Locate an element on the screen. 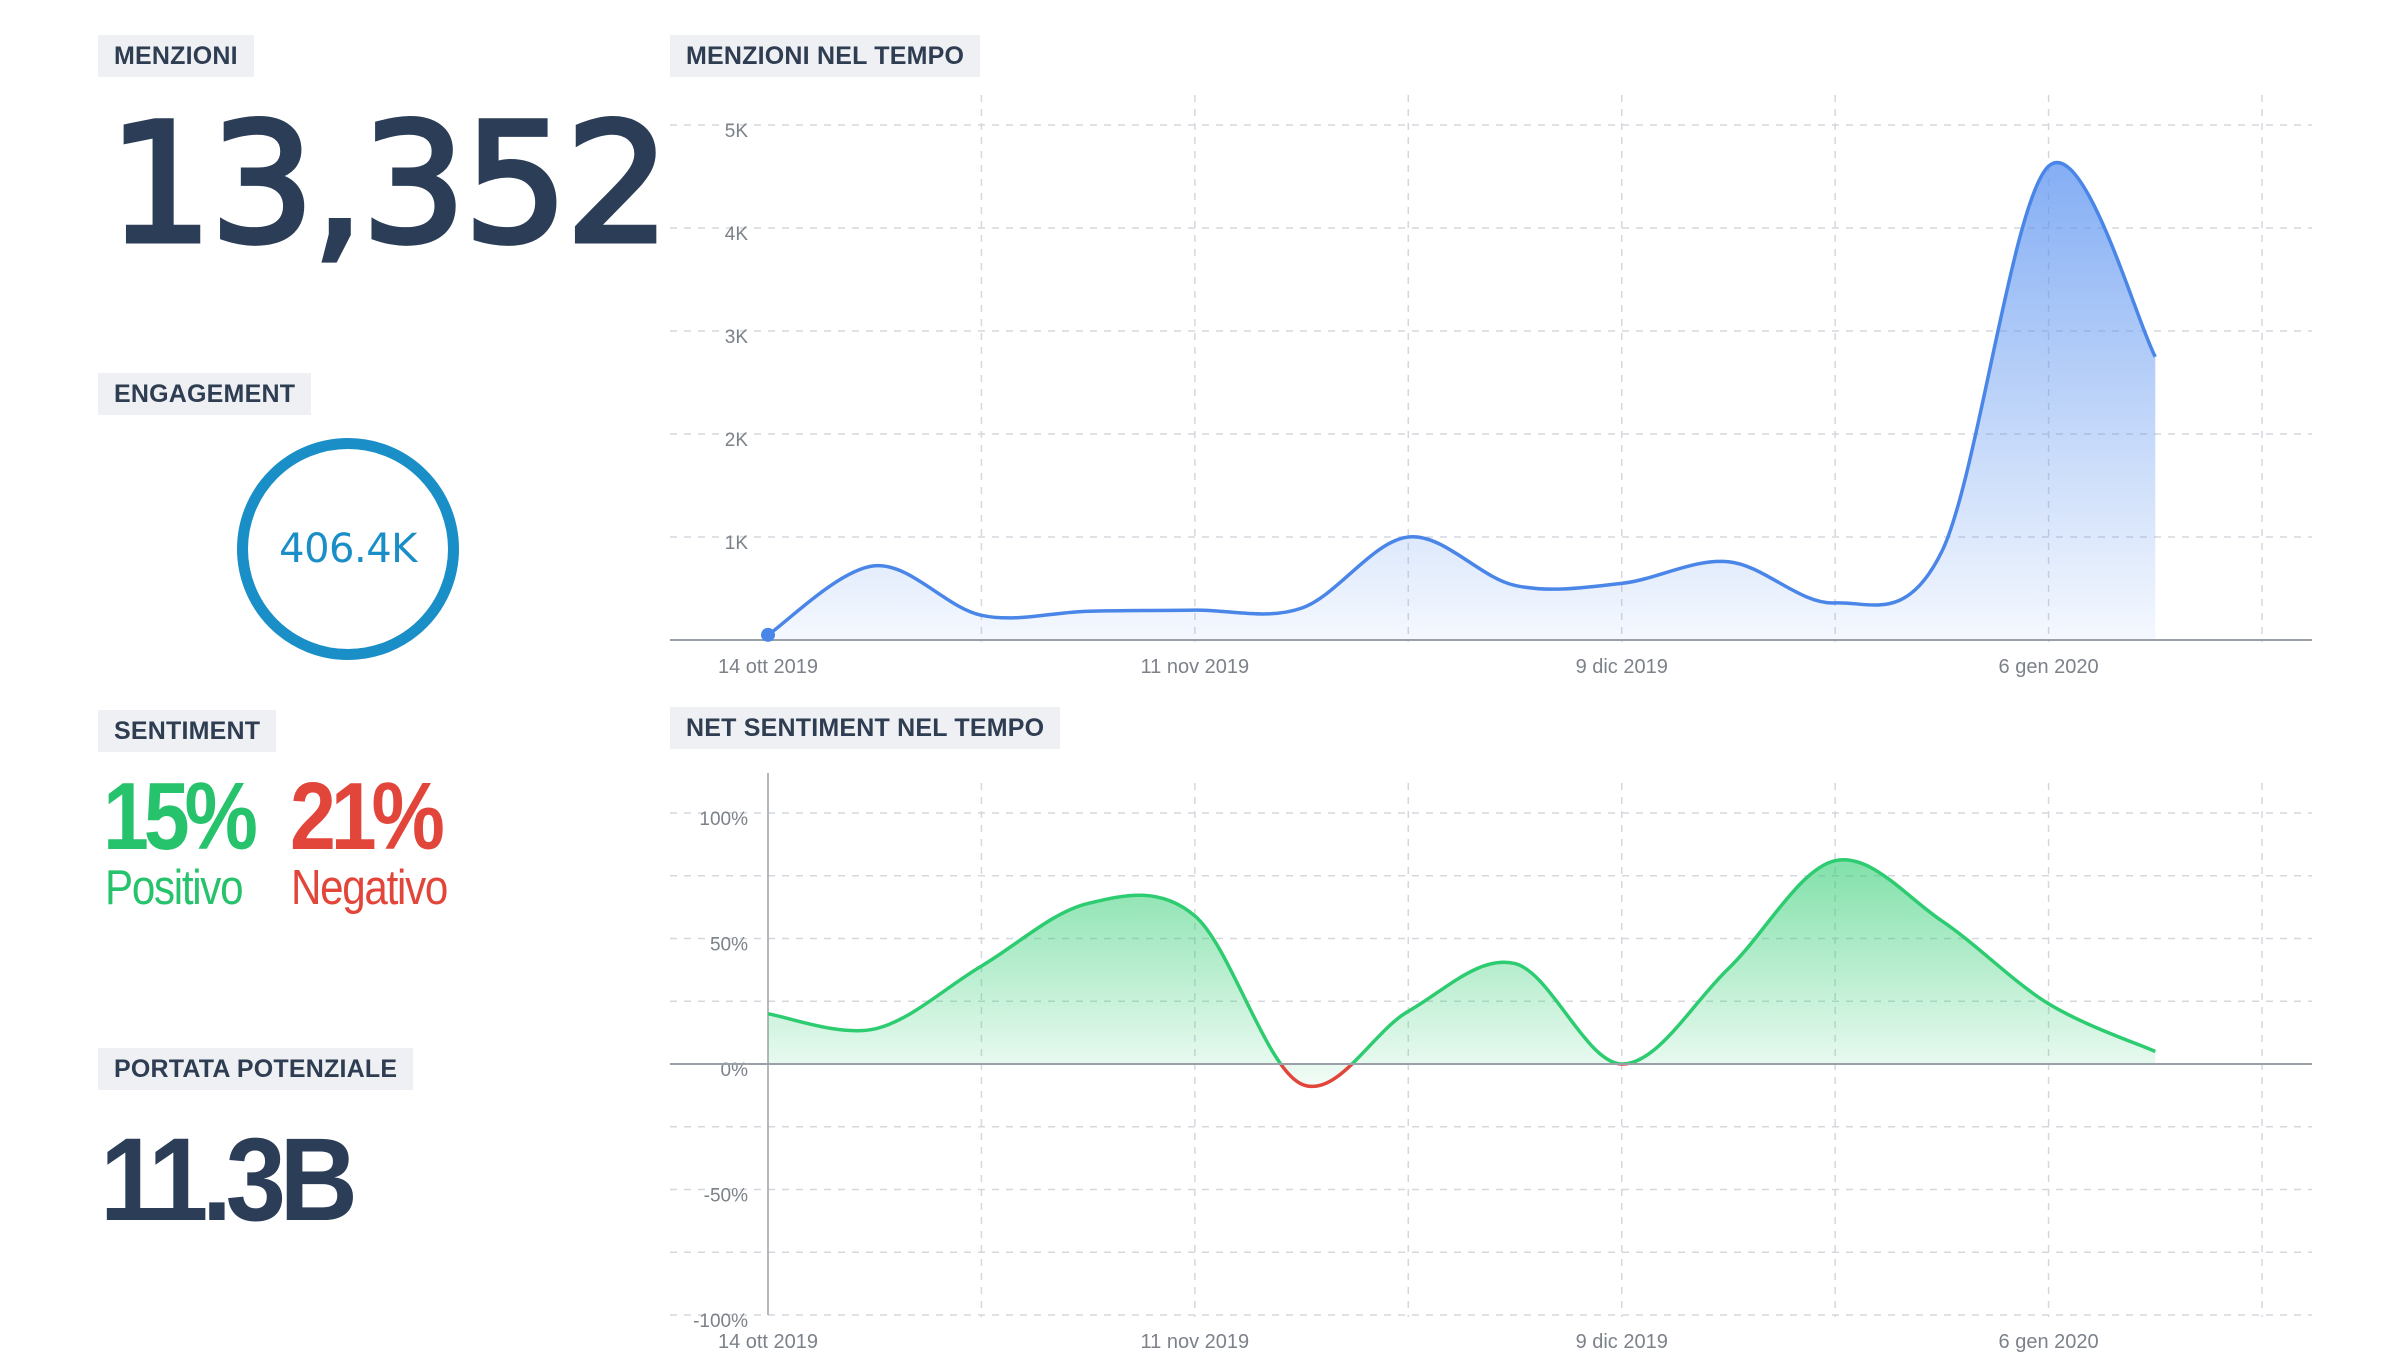 The image size is (2398, 1361). reach-label: PORTATA POTENZIALE is located at coordinates (256, 1069).